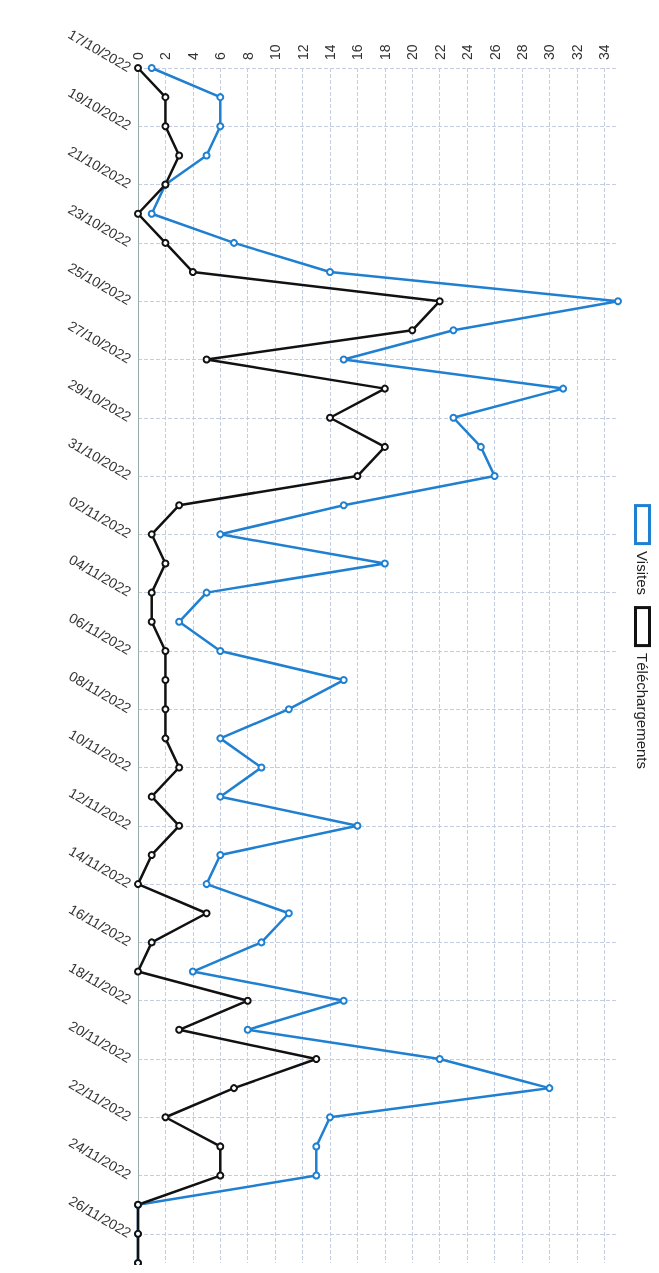 This screenshot has width=659, height=1273. Describe the element at coordinates (439, 52) in the screenshot. I see `x-tick-label: 22` at that location.